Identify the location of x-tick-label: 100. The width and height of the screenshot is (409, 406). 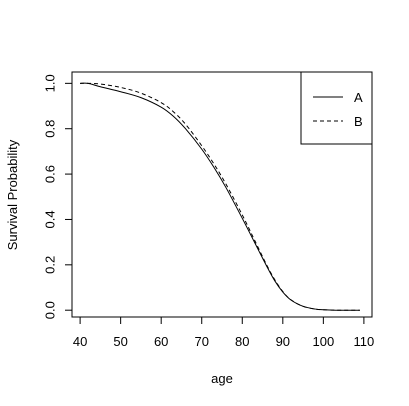
(323, 341).